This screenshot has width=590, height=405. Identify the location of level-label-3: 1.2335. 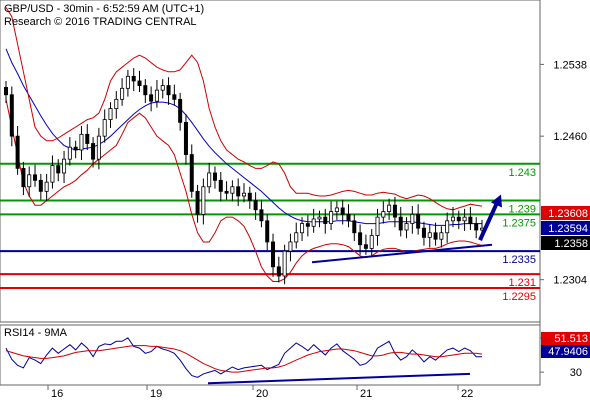
(519, 260).